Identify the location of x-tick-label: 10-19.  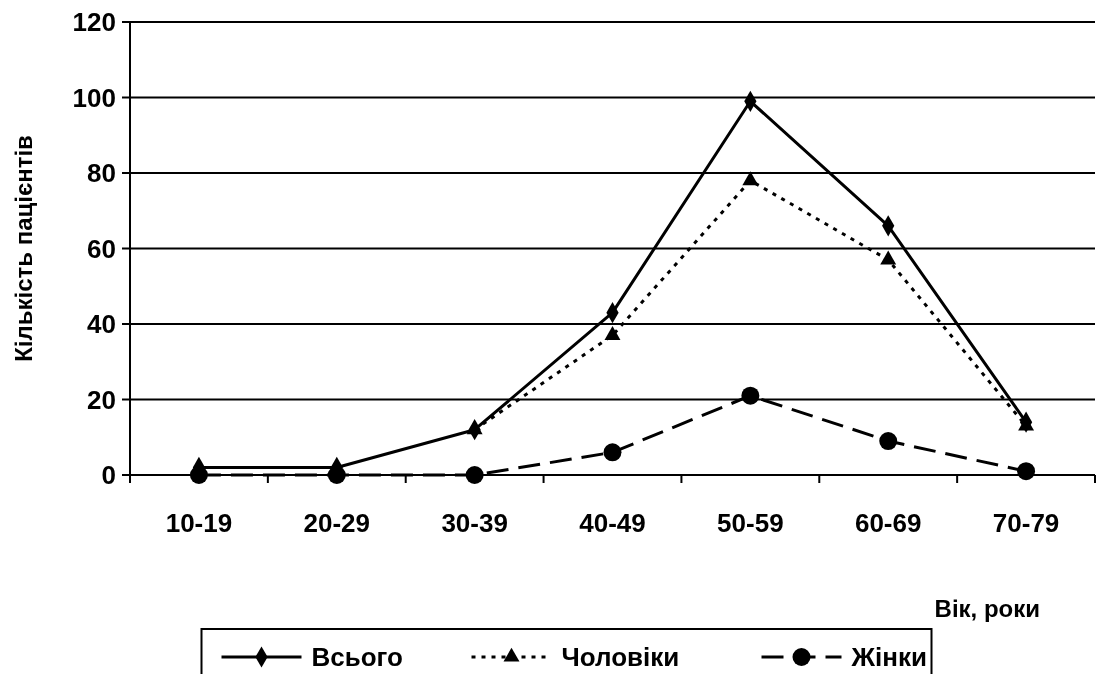
(199, 523).